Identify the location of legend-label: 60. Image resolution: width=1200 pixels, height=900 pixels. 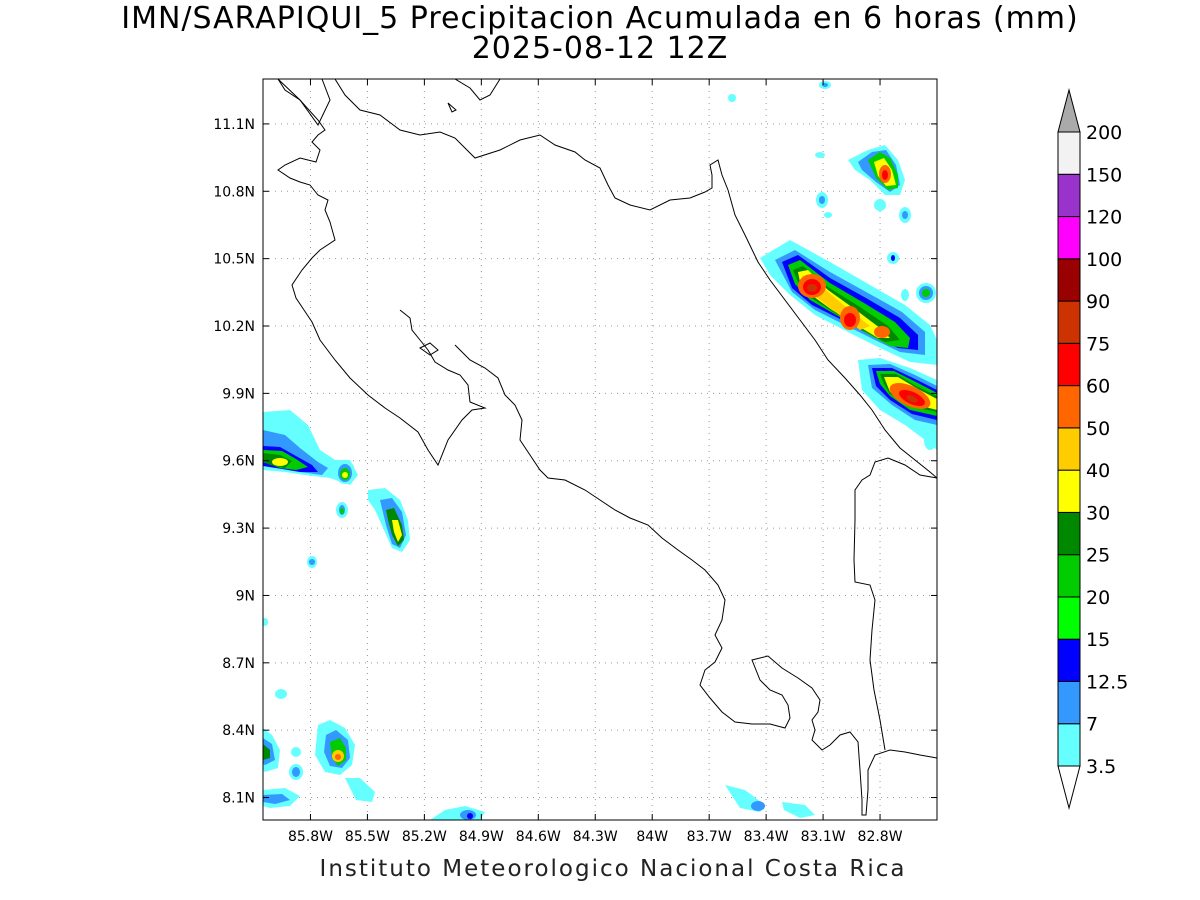
(1098, 387).